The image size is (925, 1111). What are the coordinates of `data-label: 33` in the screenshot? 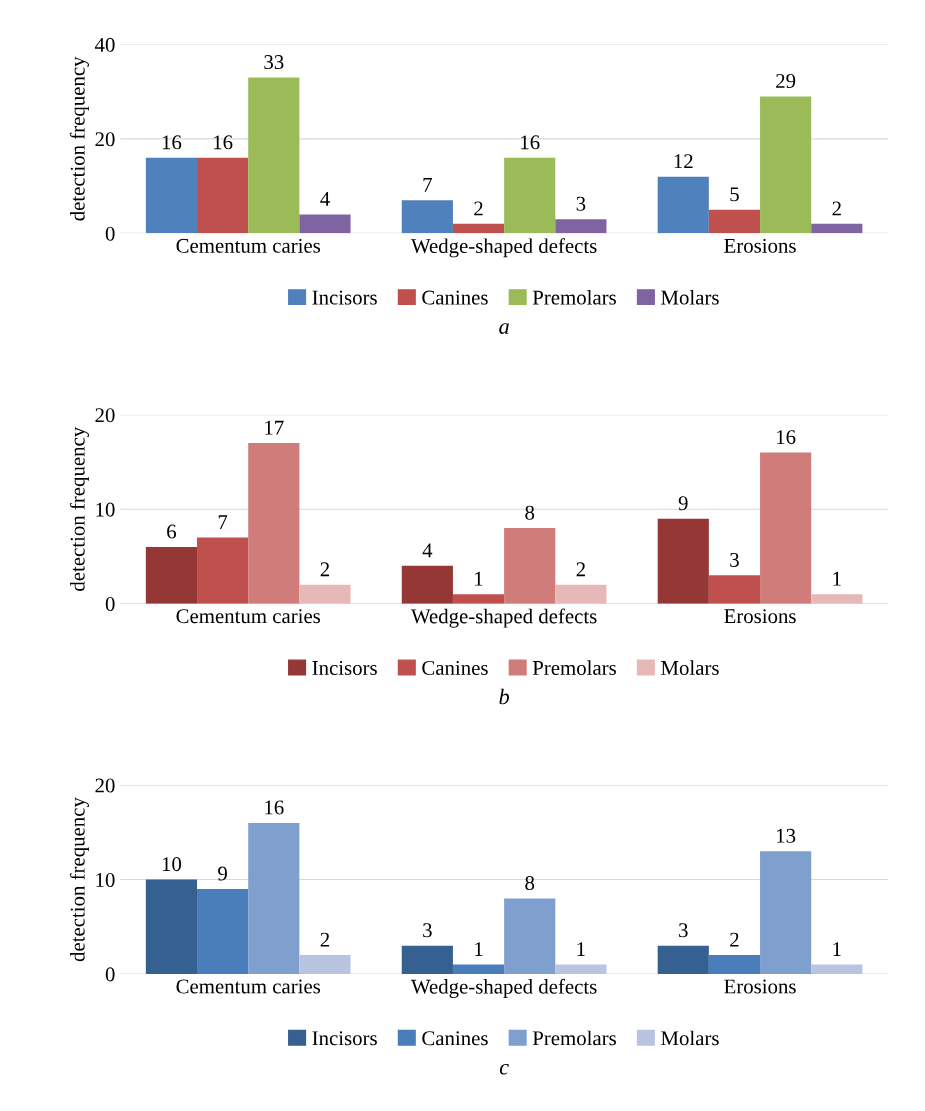 It's located at (274, 62).